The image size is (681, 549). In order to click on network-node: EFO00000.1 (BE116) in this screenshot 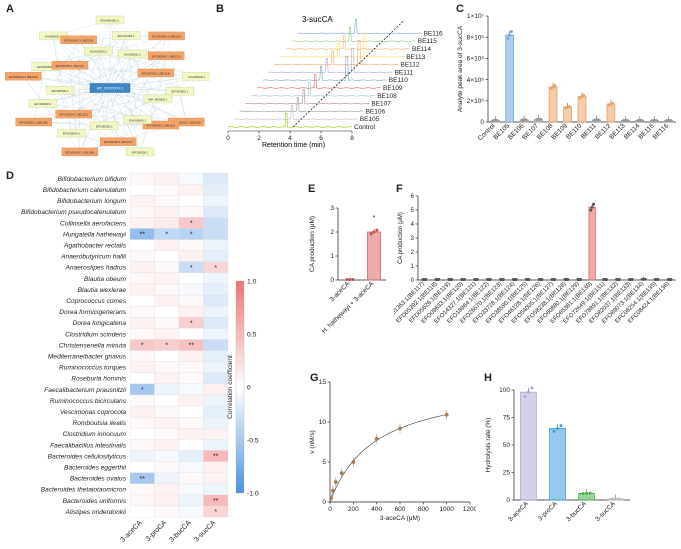, I will do `click(166, 36)`.